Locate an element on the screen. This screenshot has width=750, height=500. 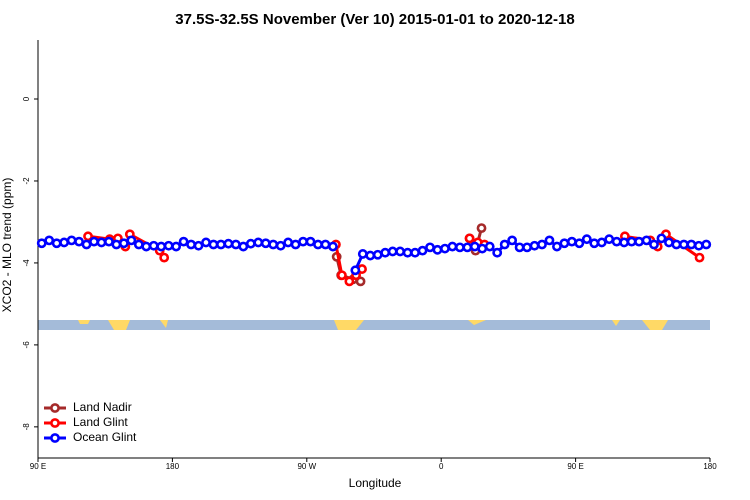
y-tick-label: -6 is located at coordinates (26, 345).